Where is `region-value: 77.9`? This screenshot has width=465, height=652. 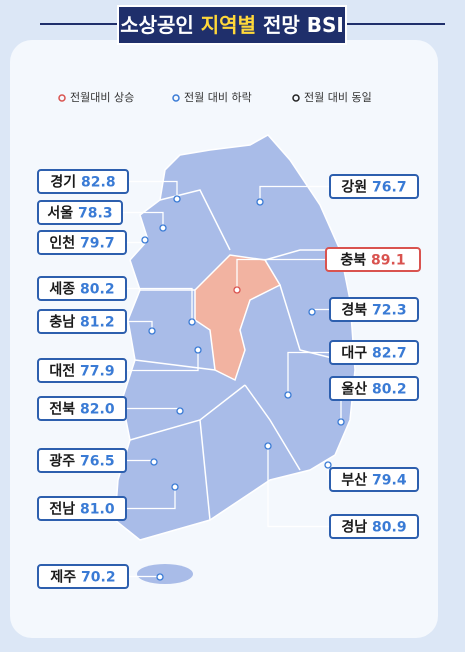 region-value: 77.9 is located at coordinates (97, 372).